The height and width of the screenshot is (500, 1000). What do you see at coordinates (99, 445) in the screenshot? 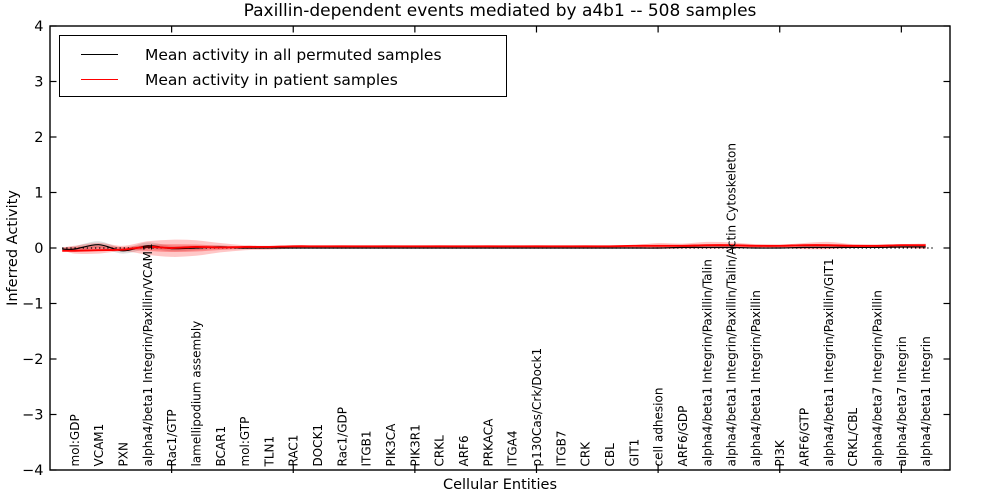
I see `entity-tick-label: VCAM1` at bounding box center [99, 445].